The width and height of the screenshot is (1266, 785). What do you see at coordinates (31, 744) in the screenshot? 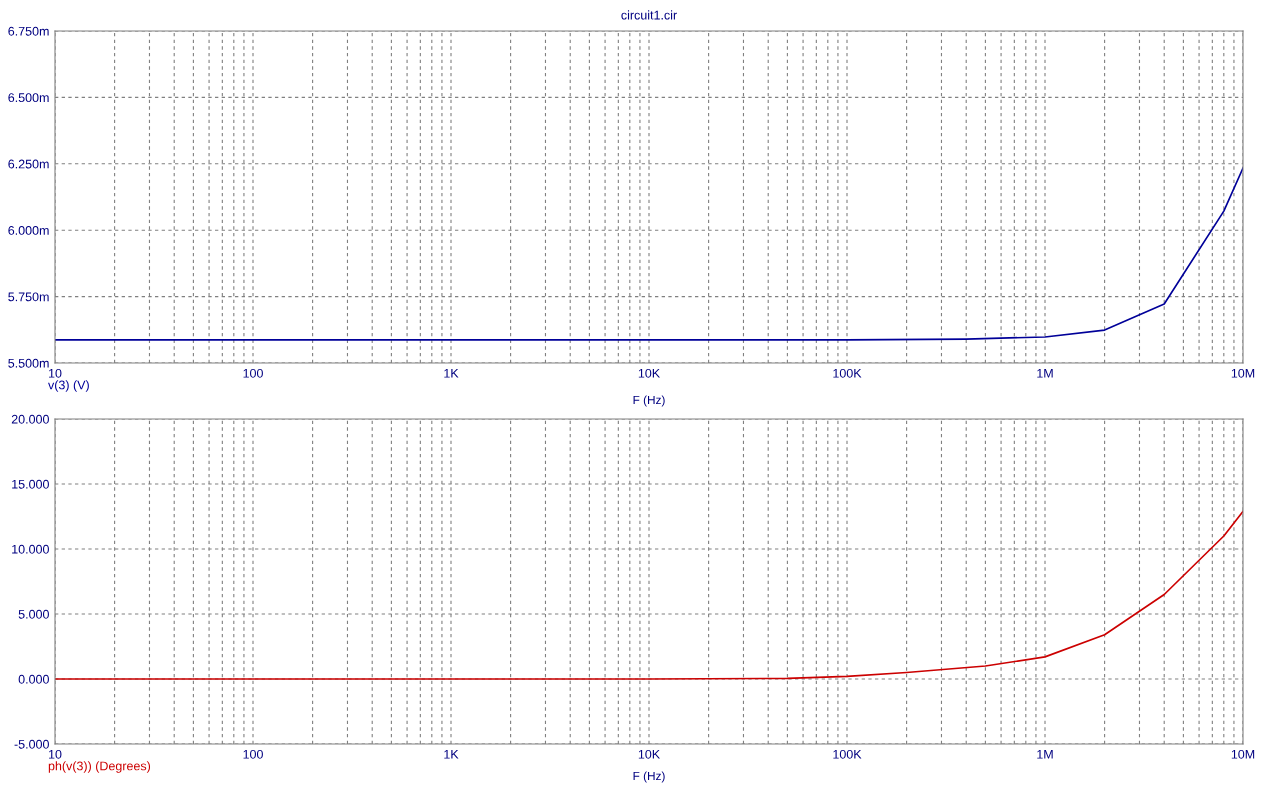
I see `y-tick-label: -5.000` at bounding box center [31, 744].